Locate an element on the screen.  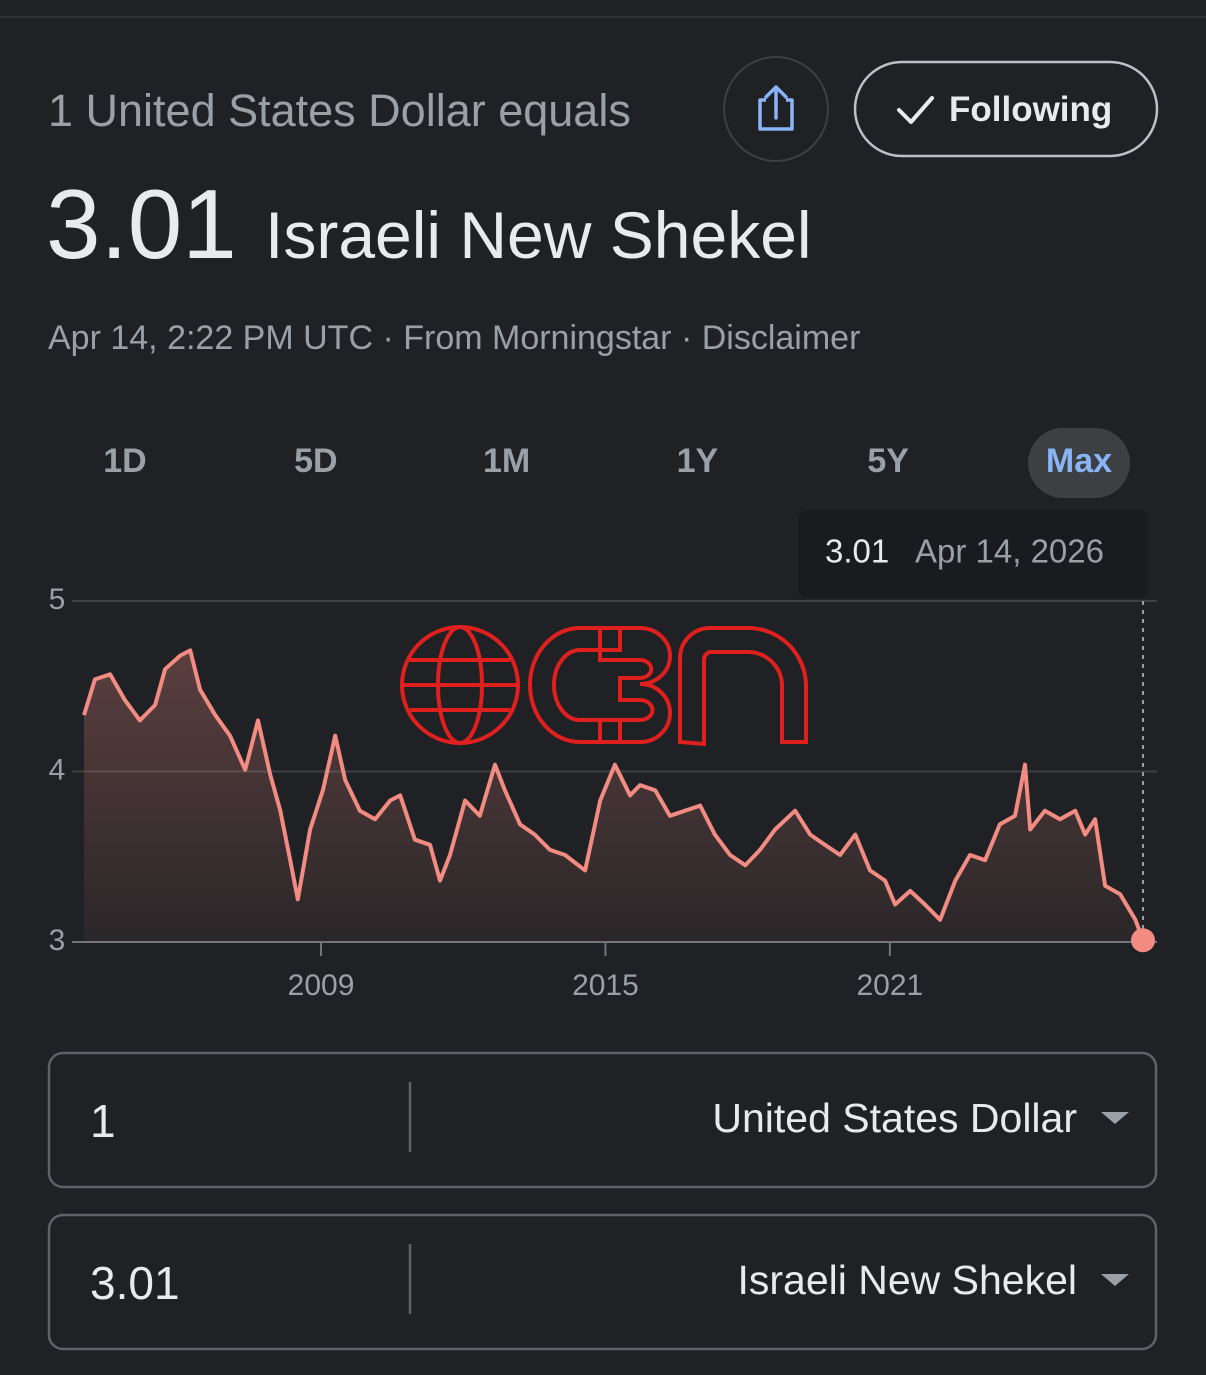
tab-label: 1Y is located at coordinates (698, 461).